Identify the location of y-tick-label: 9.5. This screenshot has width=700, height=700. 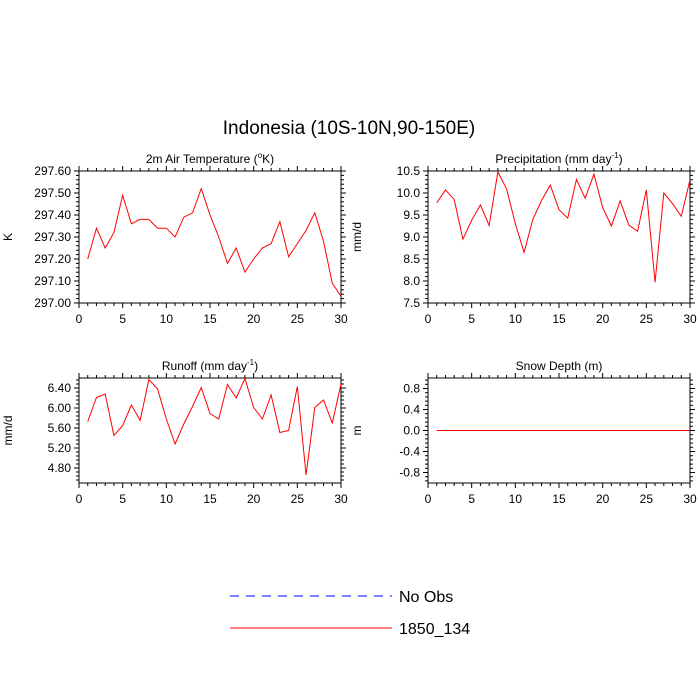
(411, 215).